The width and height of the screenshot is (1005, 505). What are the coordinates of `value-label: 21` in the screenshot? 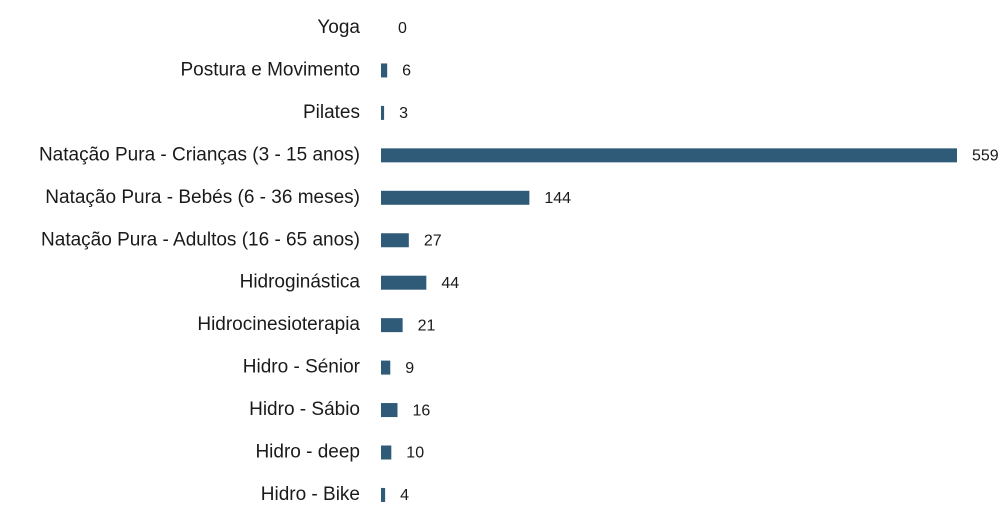 It's located at (427, 325).